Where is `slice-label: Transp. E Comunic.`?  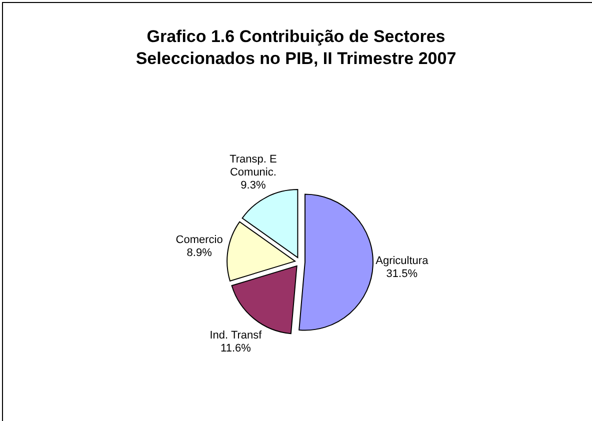
slice-label: Transp. E Comunic. is located at coordinates (253, 165).